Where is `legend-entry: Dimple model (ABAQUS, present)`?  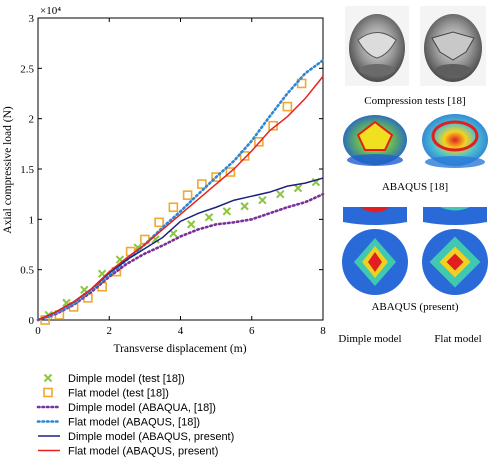
legend-entry: Dimple model (ABAQUS, present) is located at coordinates (136, 437).